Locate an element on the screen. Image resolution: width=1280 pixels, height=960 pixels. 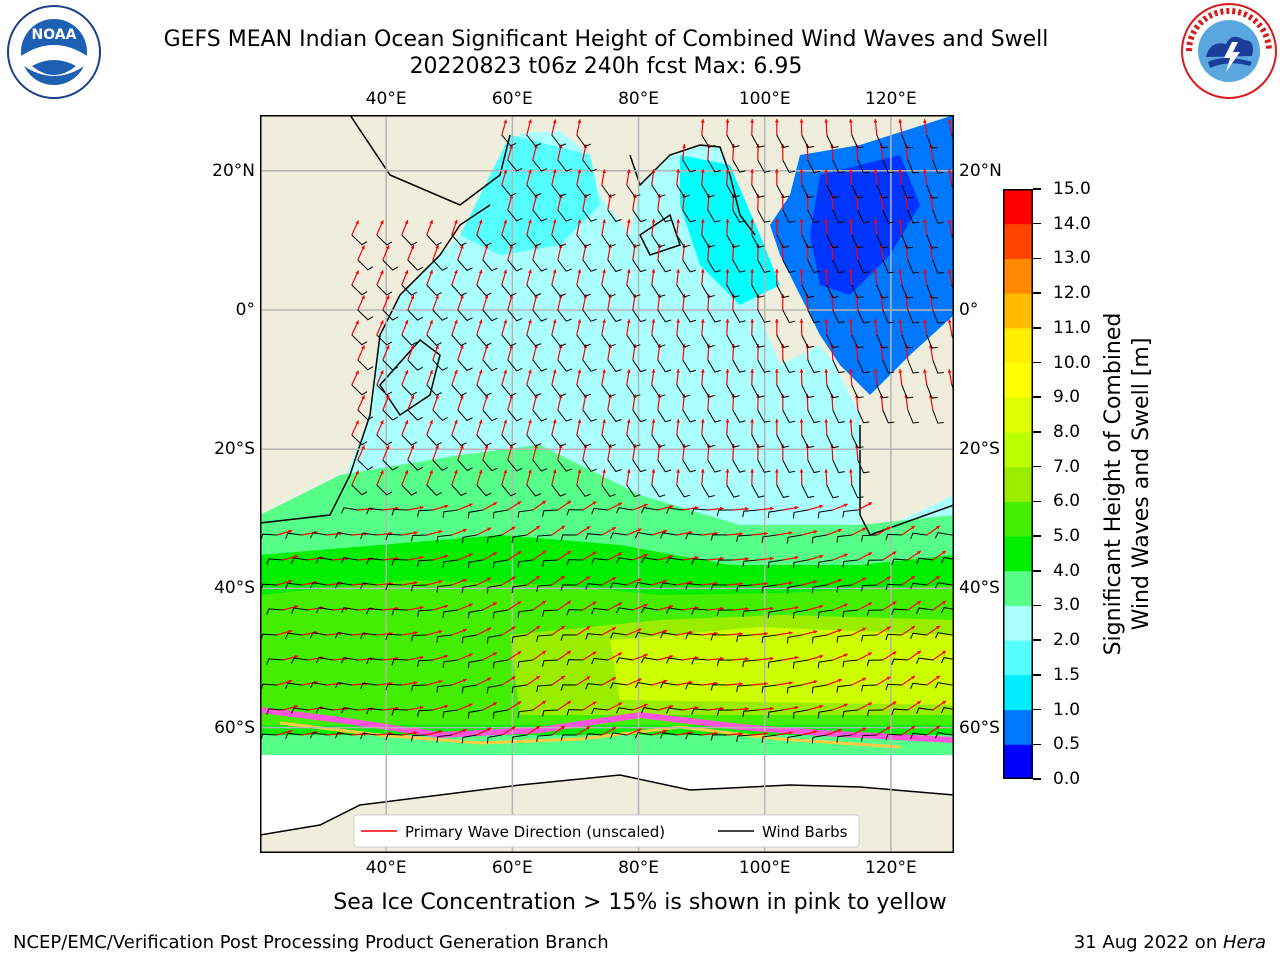
lon-label-bottom: 40°E is located at coordinates (386, 868).